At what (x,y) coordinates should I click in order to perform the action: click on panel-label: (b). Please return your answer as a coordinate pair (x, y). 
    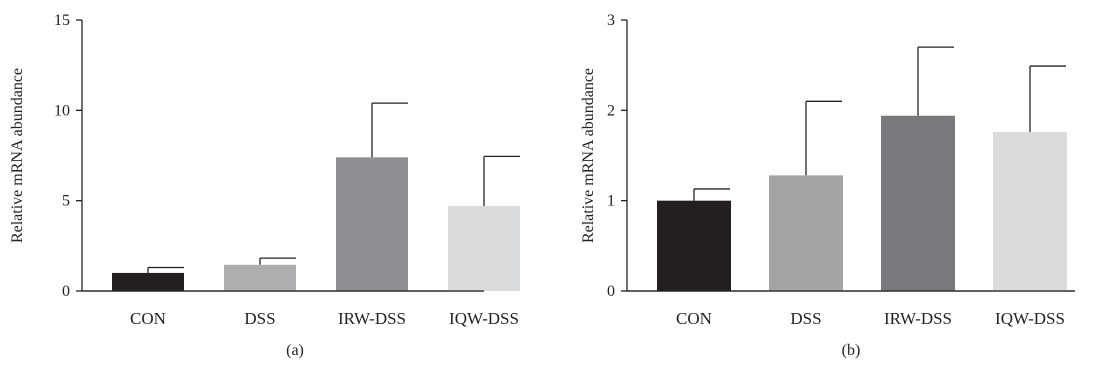
    Looking at the image, I should click on (851, 350).